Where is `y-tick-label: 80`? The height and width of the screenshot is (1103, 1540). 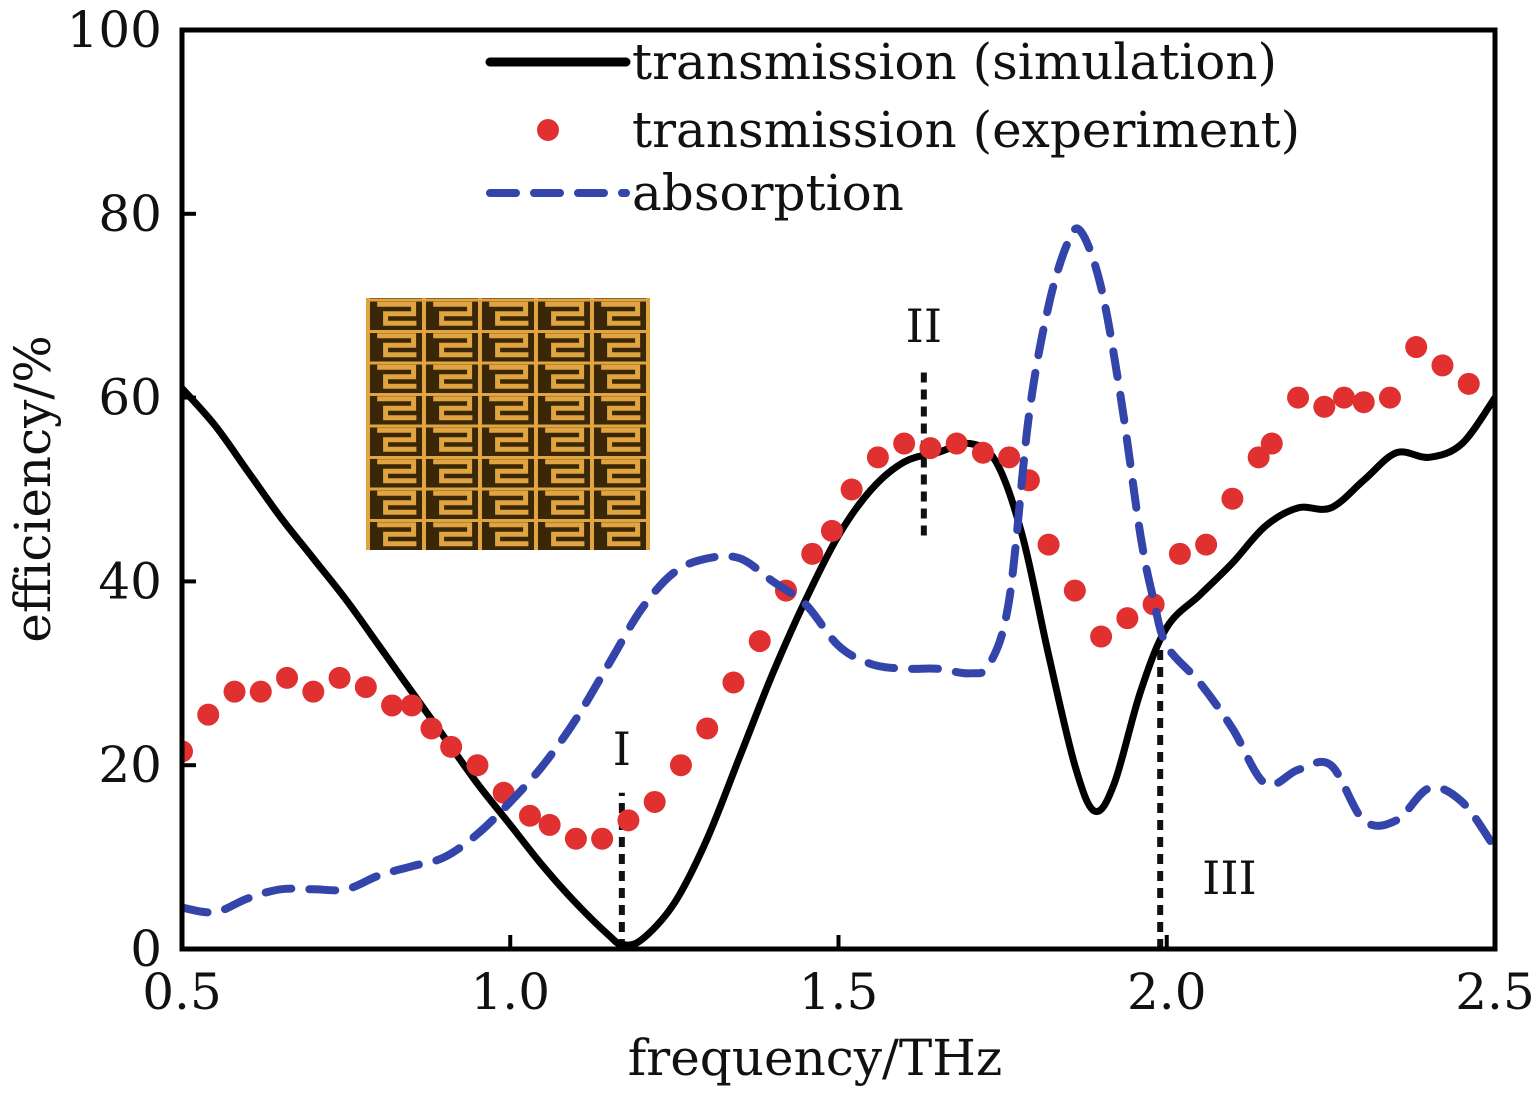 y-tick-label: 80 is located at coordinates (130, 214).